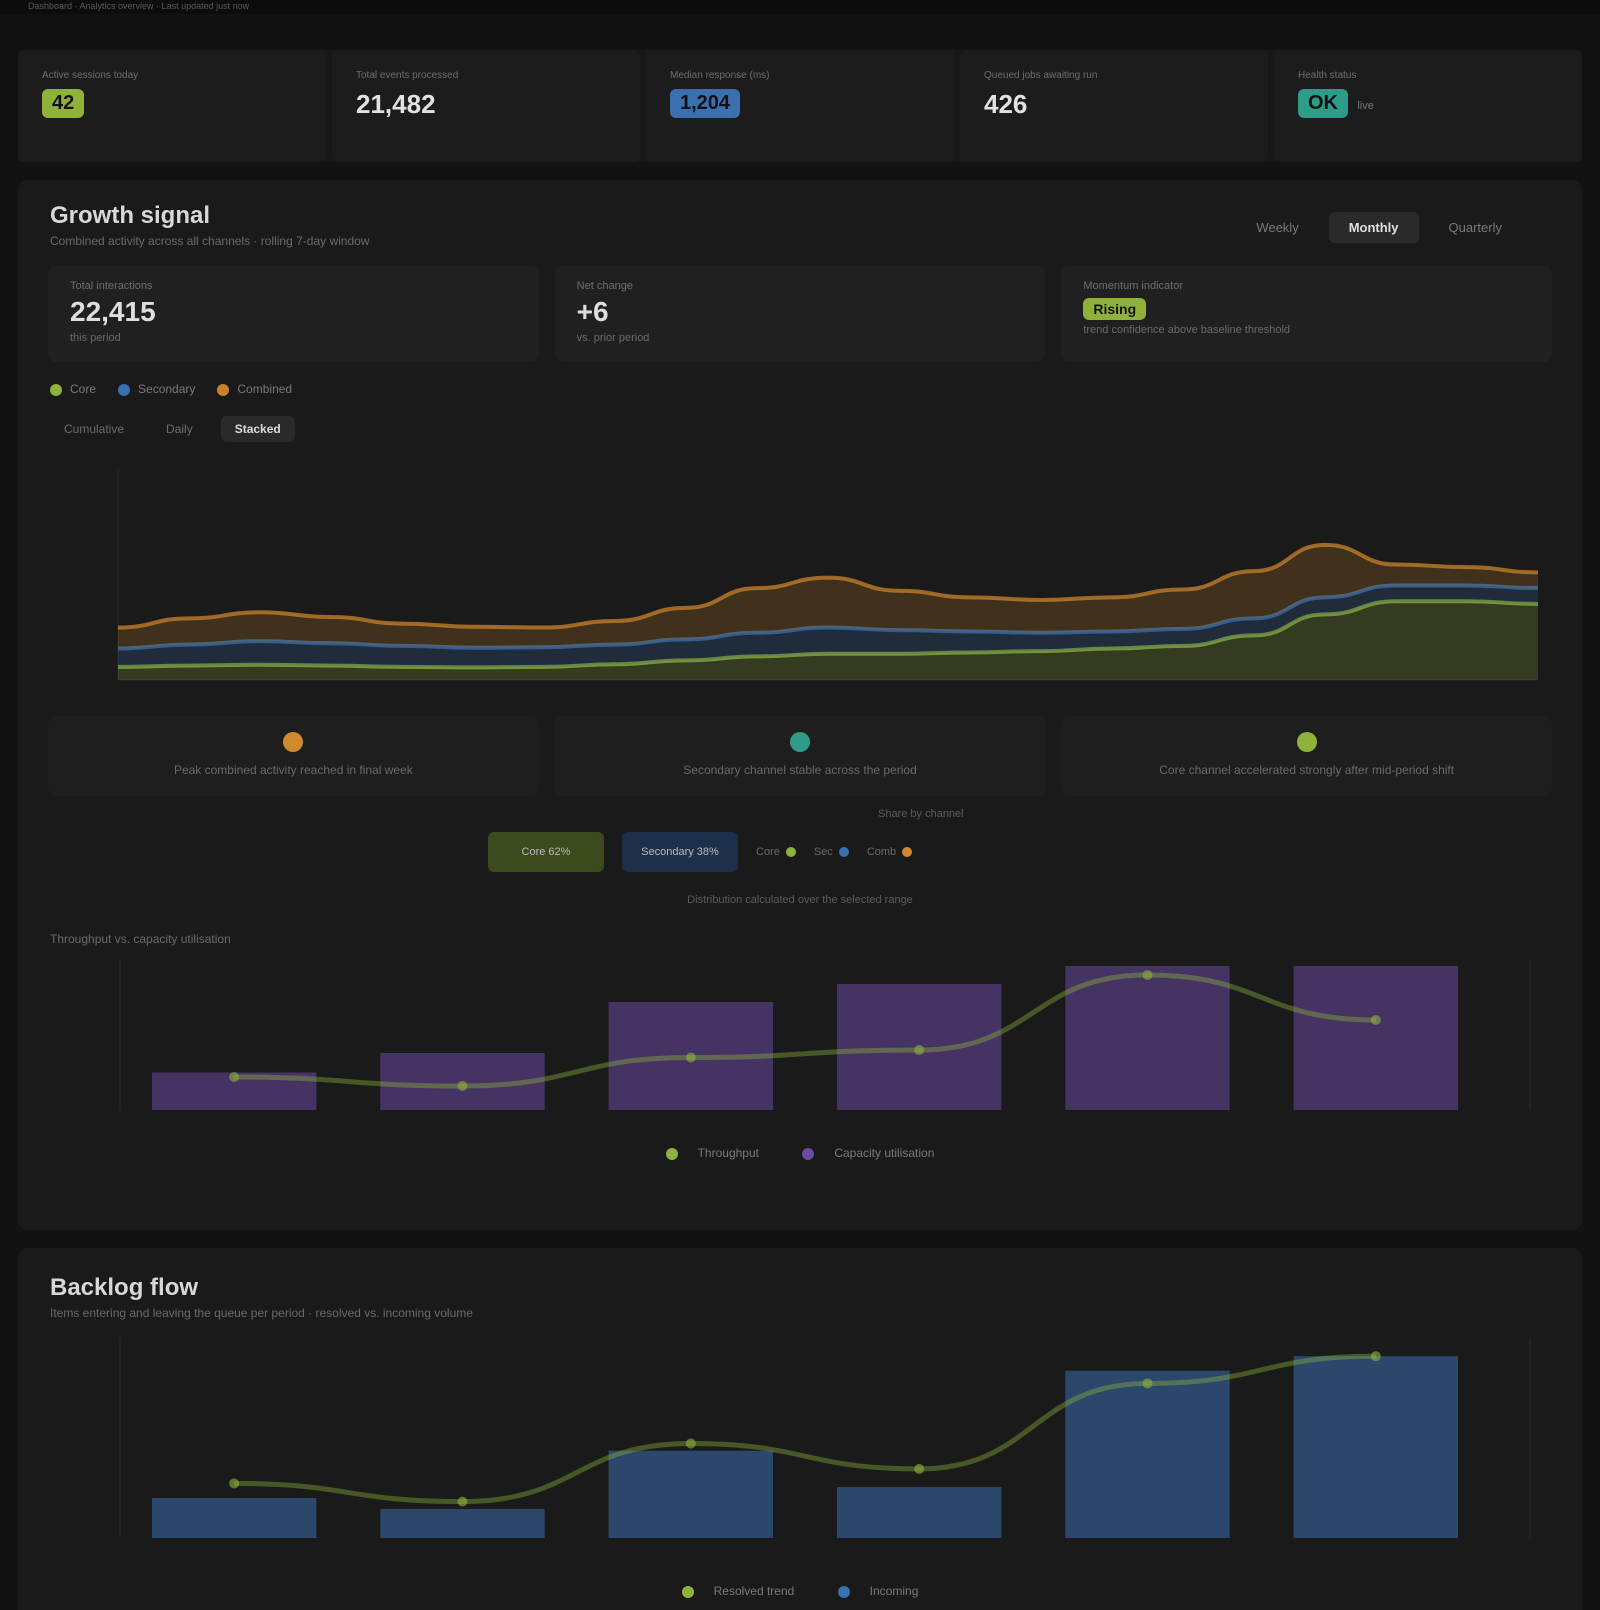 This screenshot has width=1600, height=1610. I want to click on stat-card: Total events processed 21,482, so click(486, 106).